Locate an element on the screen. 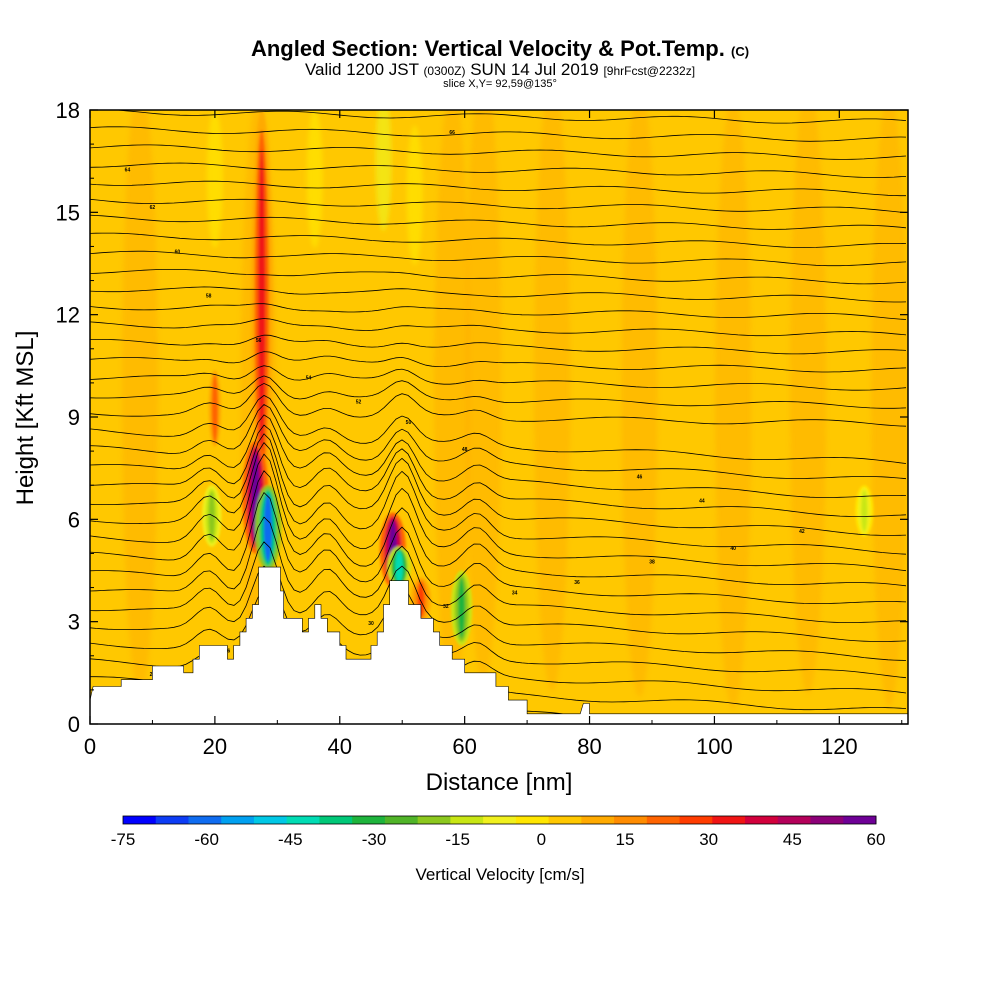  x-tick-label: 100 is located at coordinates (714, 746).